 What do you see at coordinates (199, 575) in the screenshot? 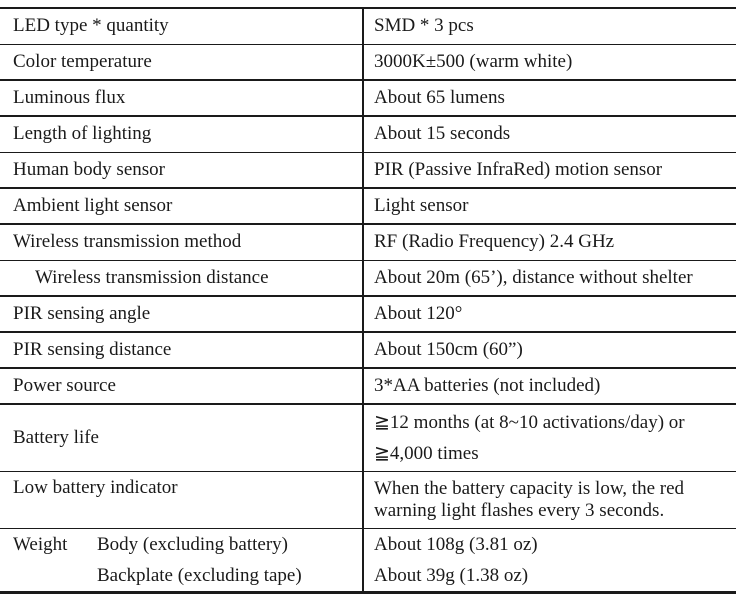
I see `spec-sublabel: Backplate (excluding tape)` at bounding box center [199, 575].